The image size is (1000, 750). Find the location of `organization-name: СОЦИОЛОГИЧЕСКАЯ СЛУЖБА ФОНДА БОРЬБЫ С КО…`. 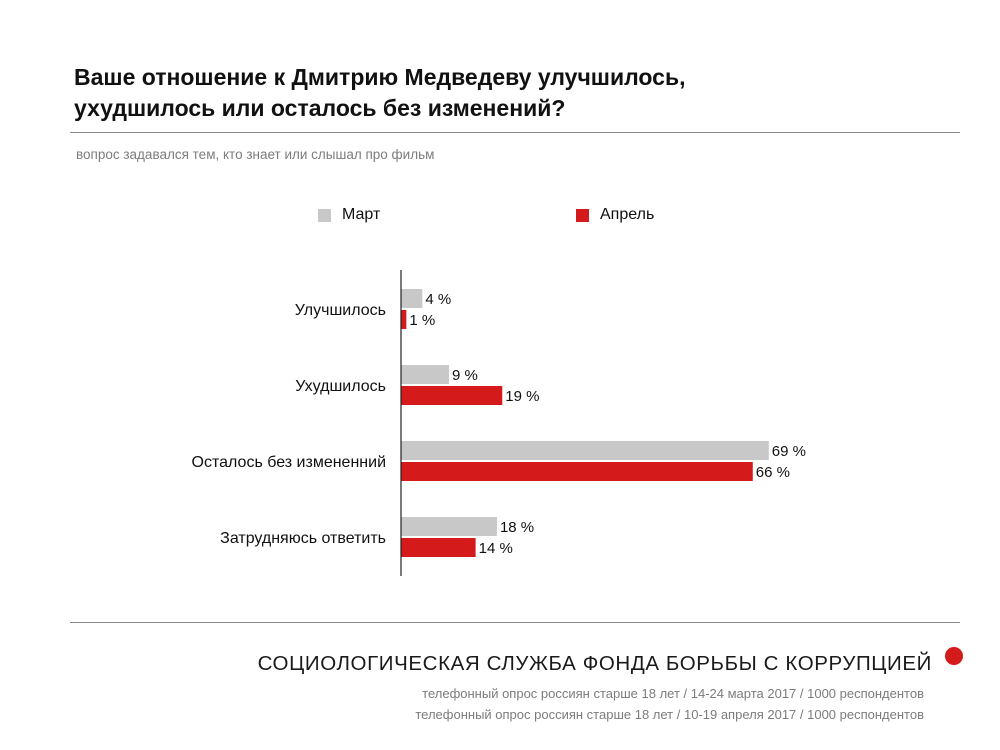

organization-name: СОЦИОЛОГИЧЕСКАЯ СЛУЖБА ФОНДА БОРЬБЫ С КО… is located at coordinates (594, 663).